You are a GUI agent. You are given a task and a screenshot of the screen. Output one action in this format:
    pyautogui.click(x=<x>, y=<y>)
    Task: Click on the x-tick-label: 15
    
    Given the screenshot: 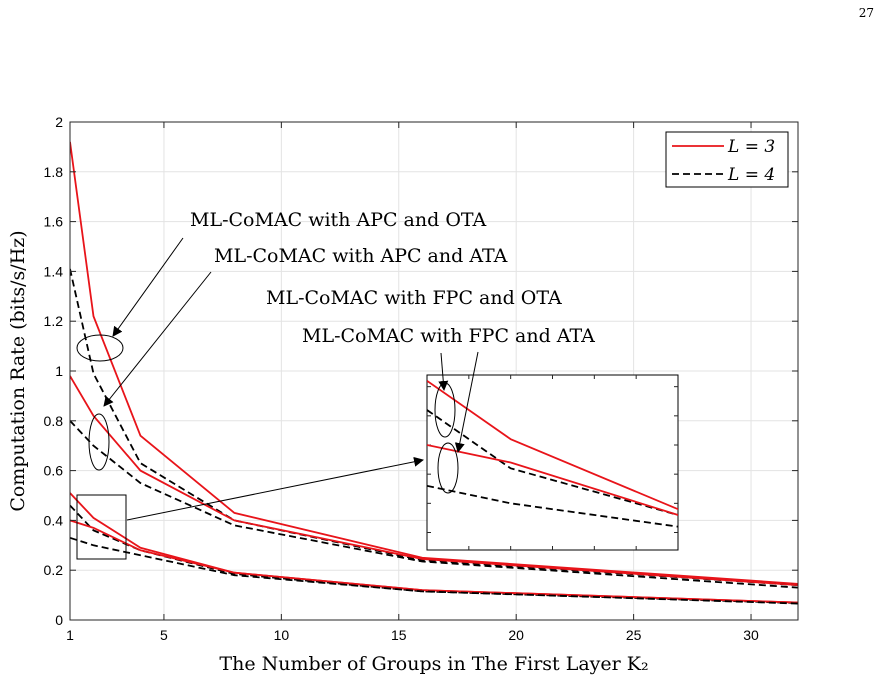 What is the action you would take?
    pyautogui.click(x=399, y=635)
    